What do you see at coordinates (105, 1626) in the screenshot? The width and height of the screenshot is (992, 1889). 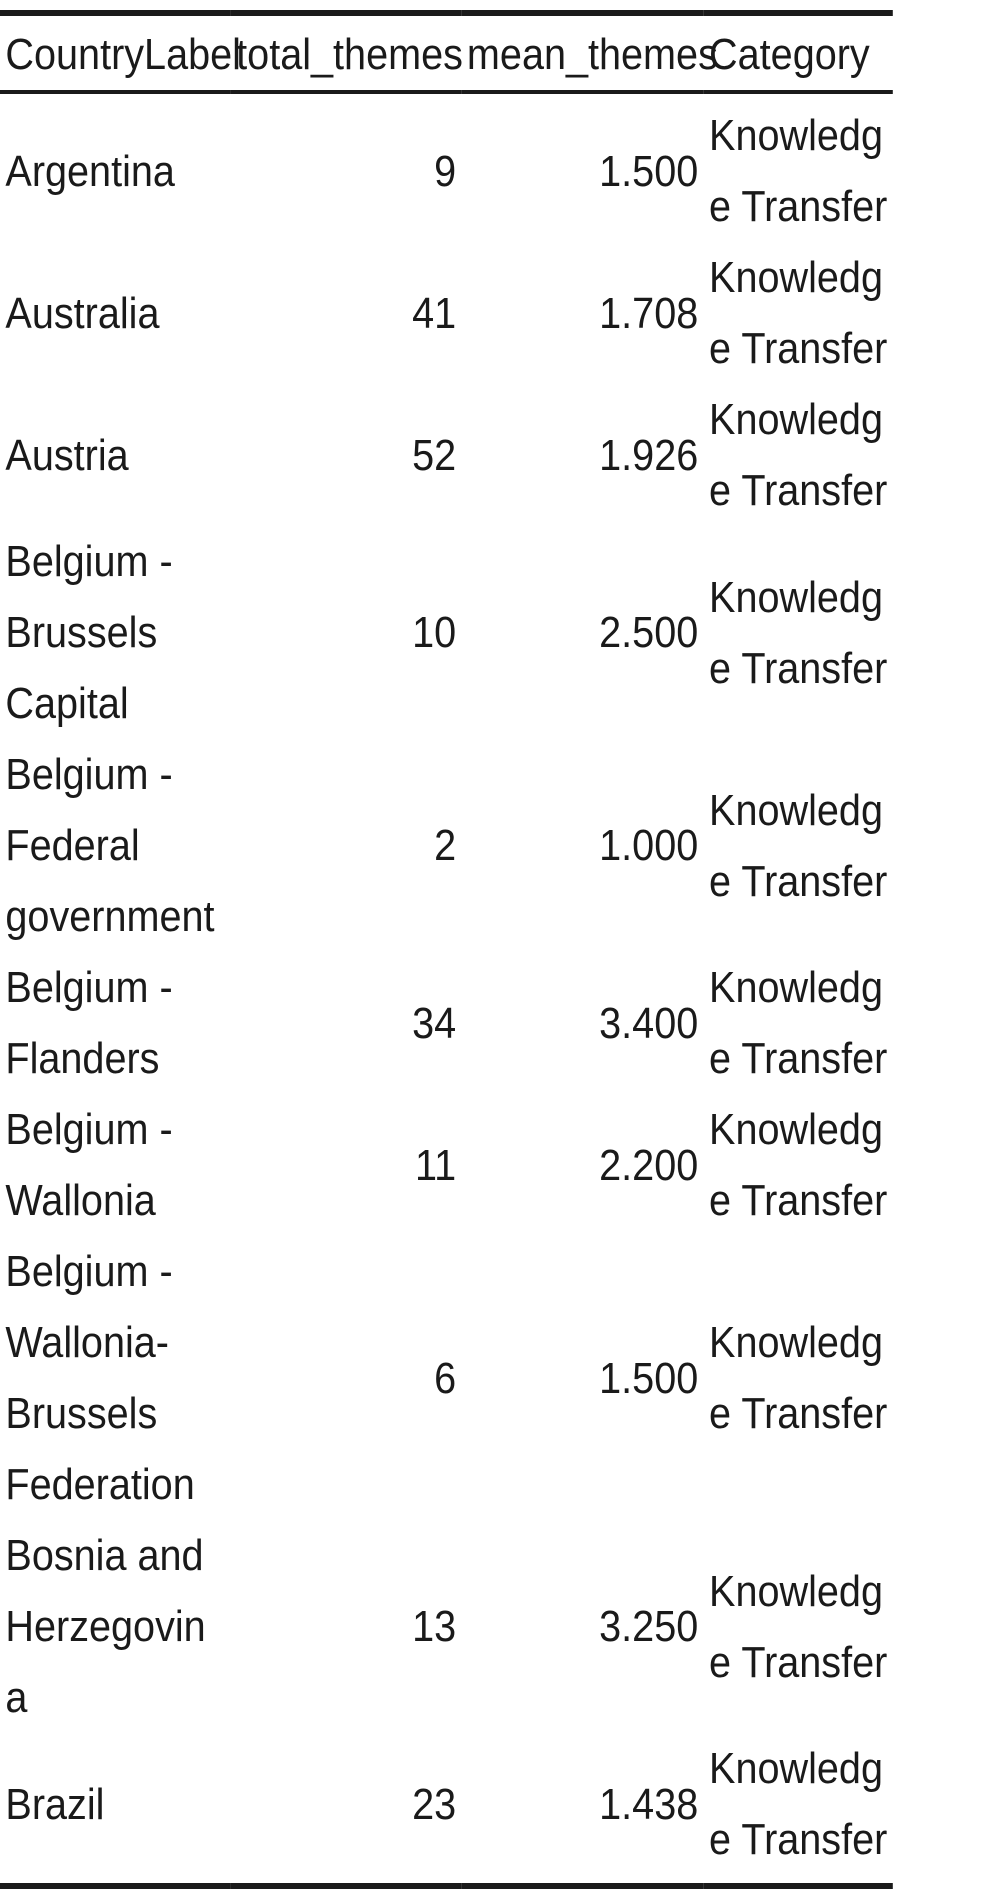 I see `cell-country: Bosnia and Herzegovina` at bounding box center [105, 1626].